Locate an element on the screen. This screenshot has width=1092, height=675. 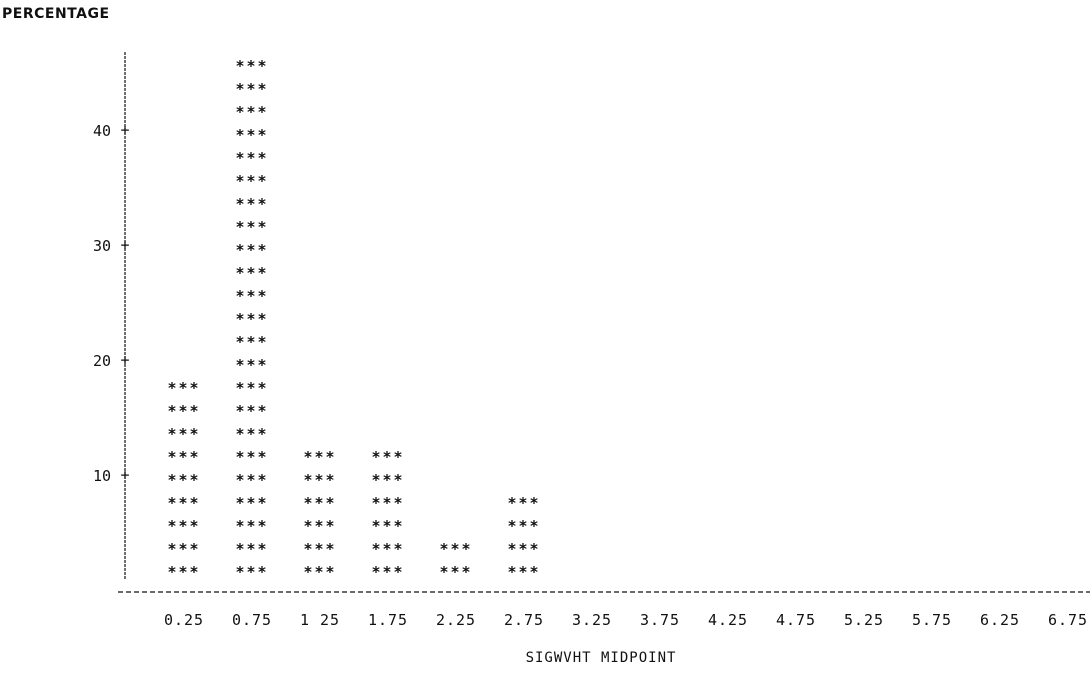
x-tick-label: 5.75 is located at coordinates (932, 620).